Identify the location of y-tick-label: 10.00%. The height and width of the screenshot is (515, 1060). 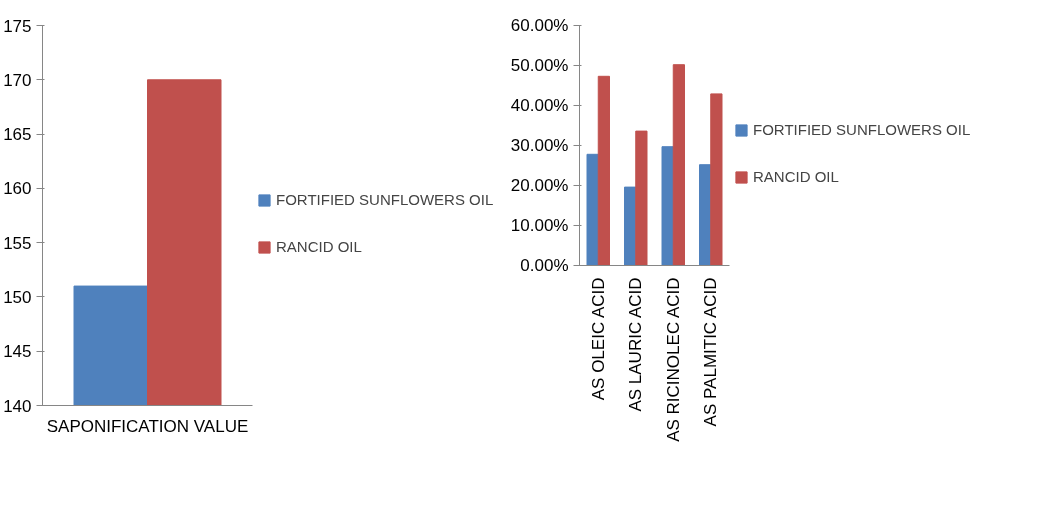
(539, 225).